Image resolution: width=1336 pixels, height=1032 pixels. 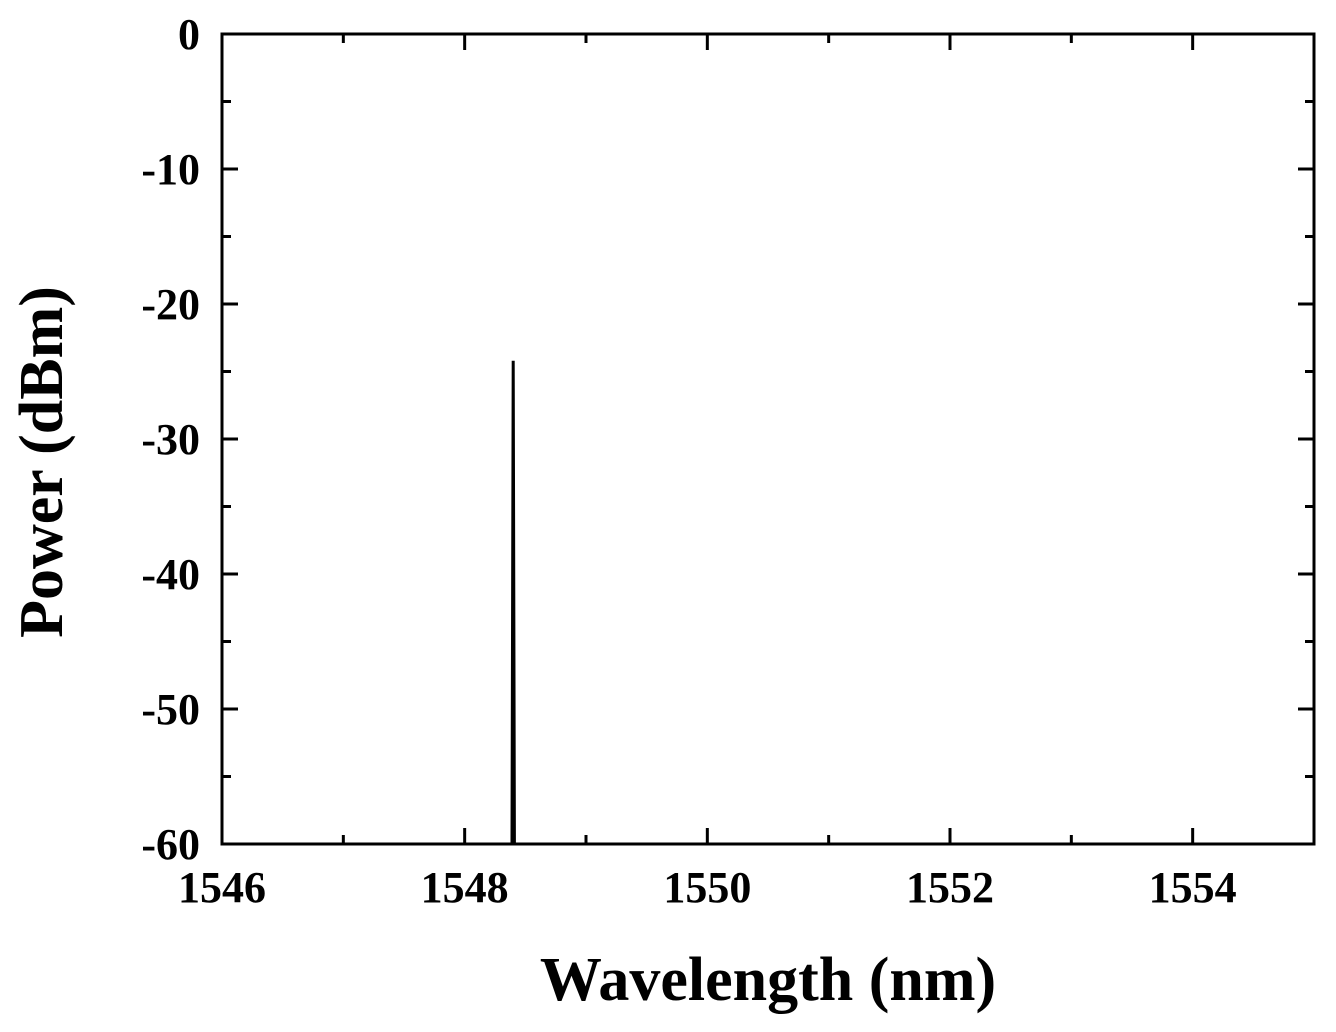 I want to click on y-tick-label: -50, so click(x=170, y=709).